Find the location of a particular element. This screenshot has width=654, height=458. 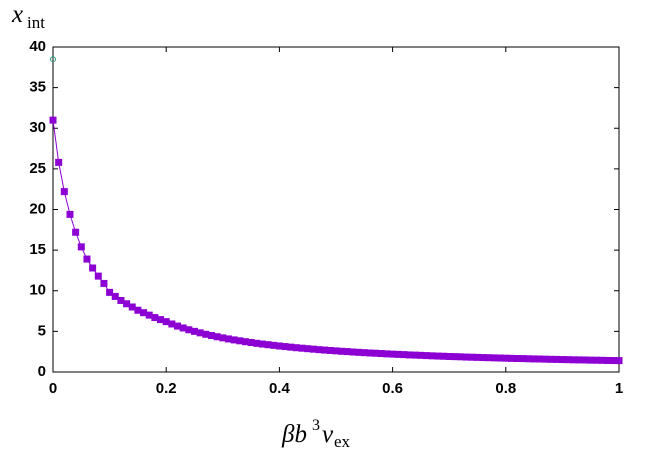

y-tick-label: 30 is located at coordinates (37, 127).